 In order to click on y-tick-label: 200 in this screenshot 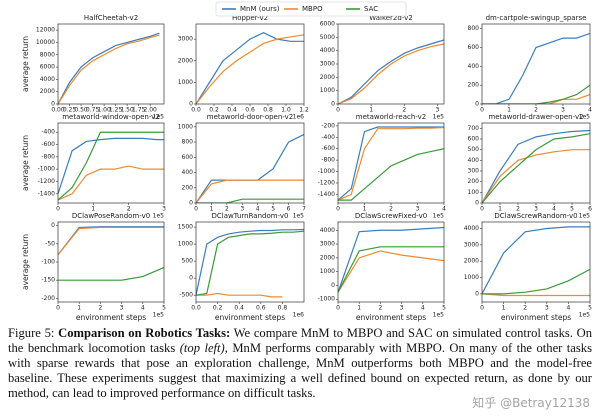, I will do `click(474, 181)`.